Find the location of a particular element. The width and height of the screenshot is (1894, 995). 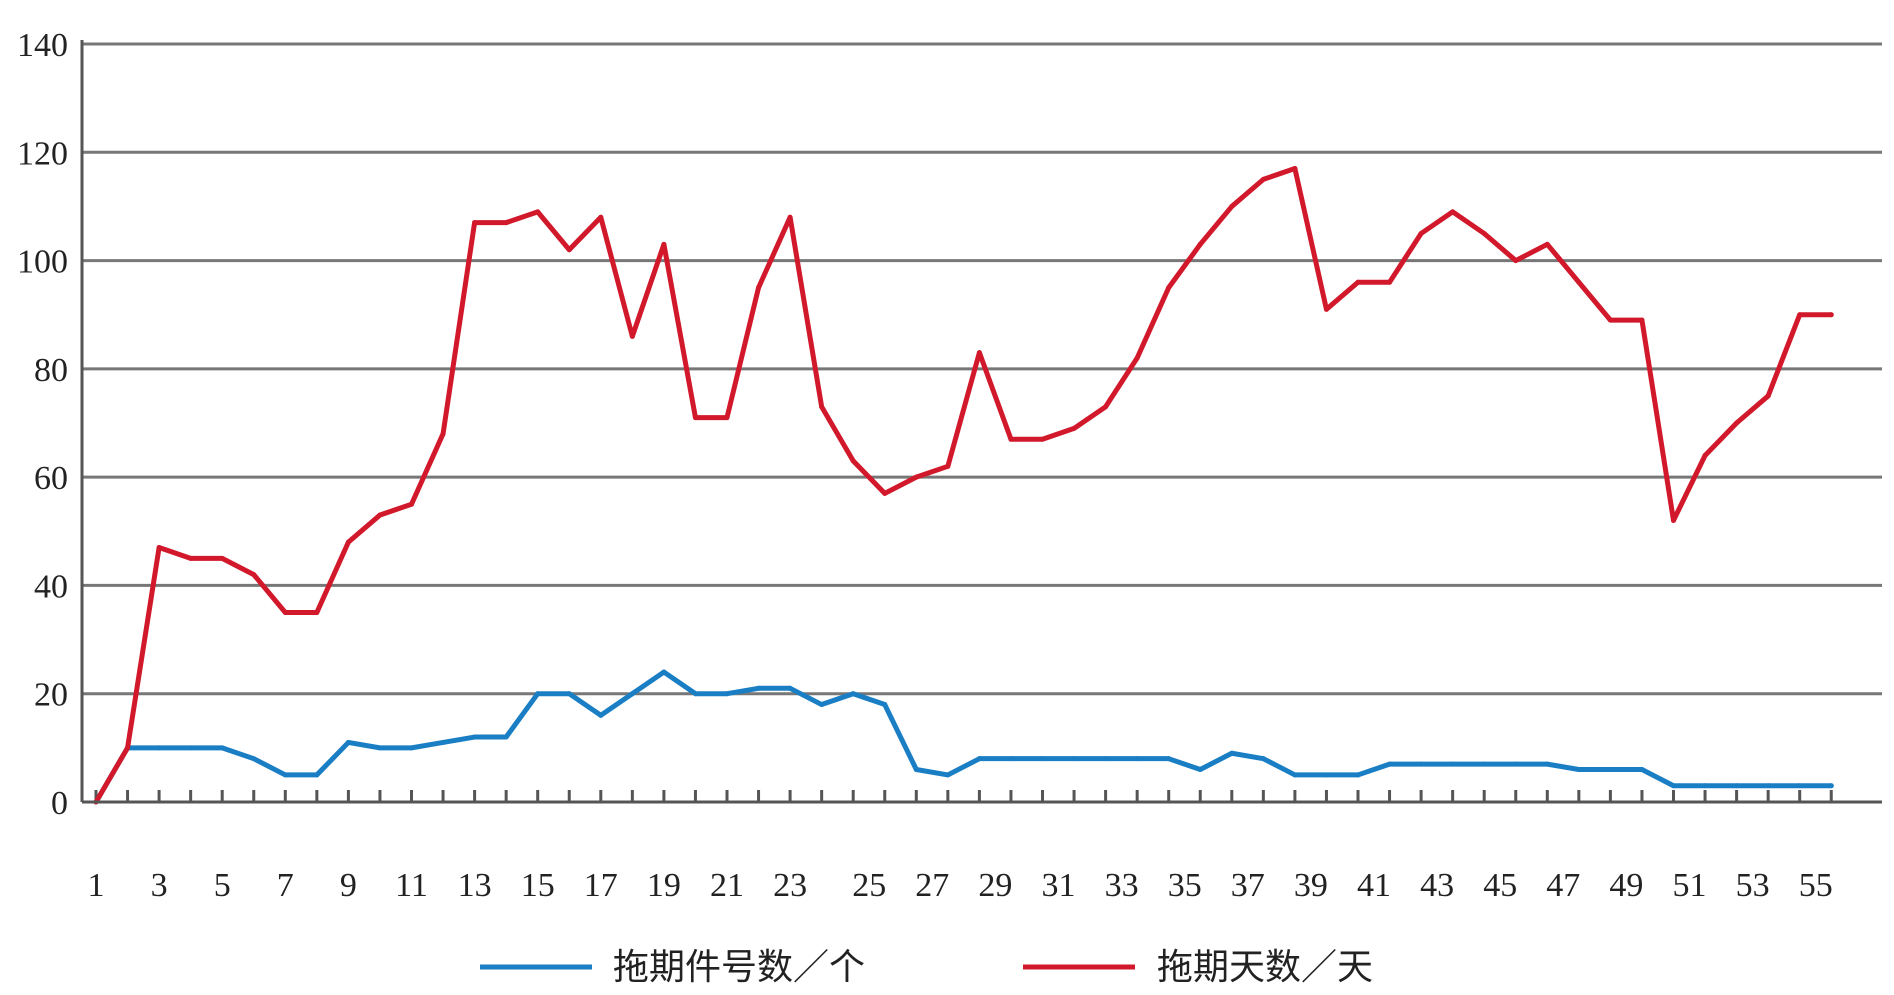

x-tick-label-53: 53 is located at coordinates (1753, 885).